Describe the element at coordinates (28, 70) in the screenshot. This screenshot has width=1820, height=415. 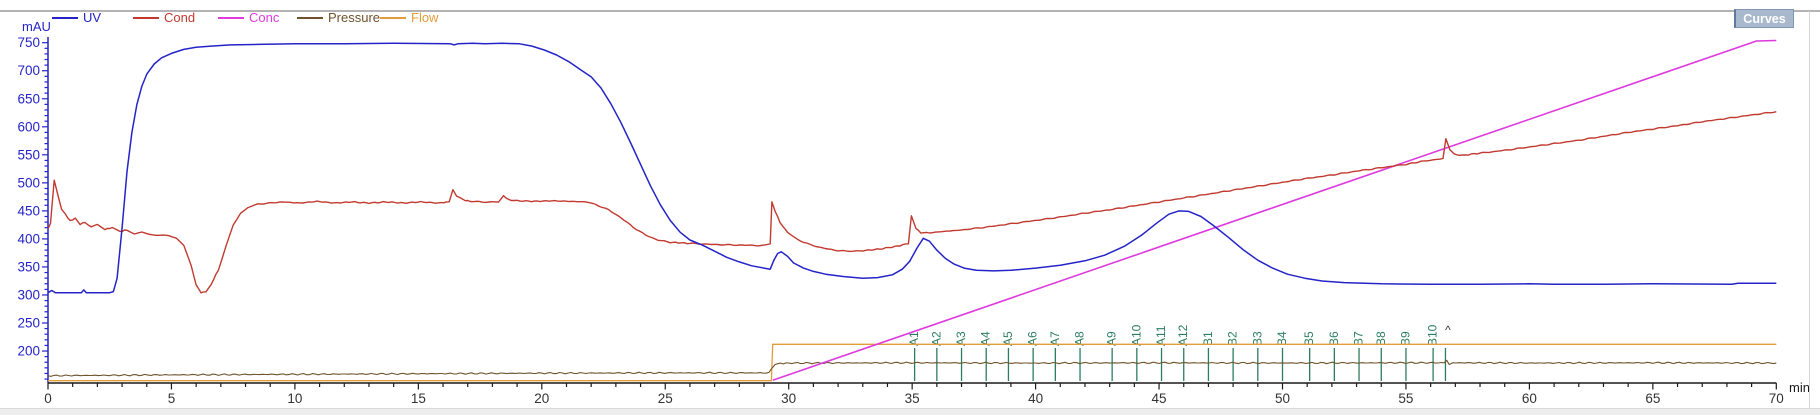
I see `y-tick-label: 700` at that location.